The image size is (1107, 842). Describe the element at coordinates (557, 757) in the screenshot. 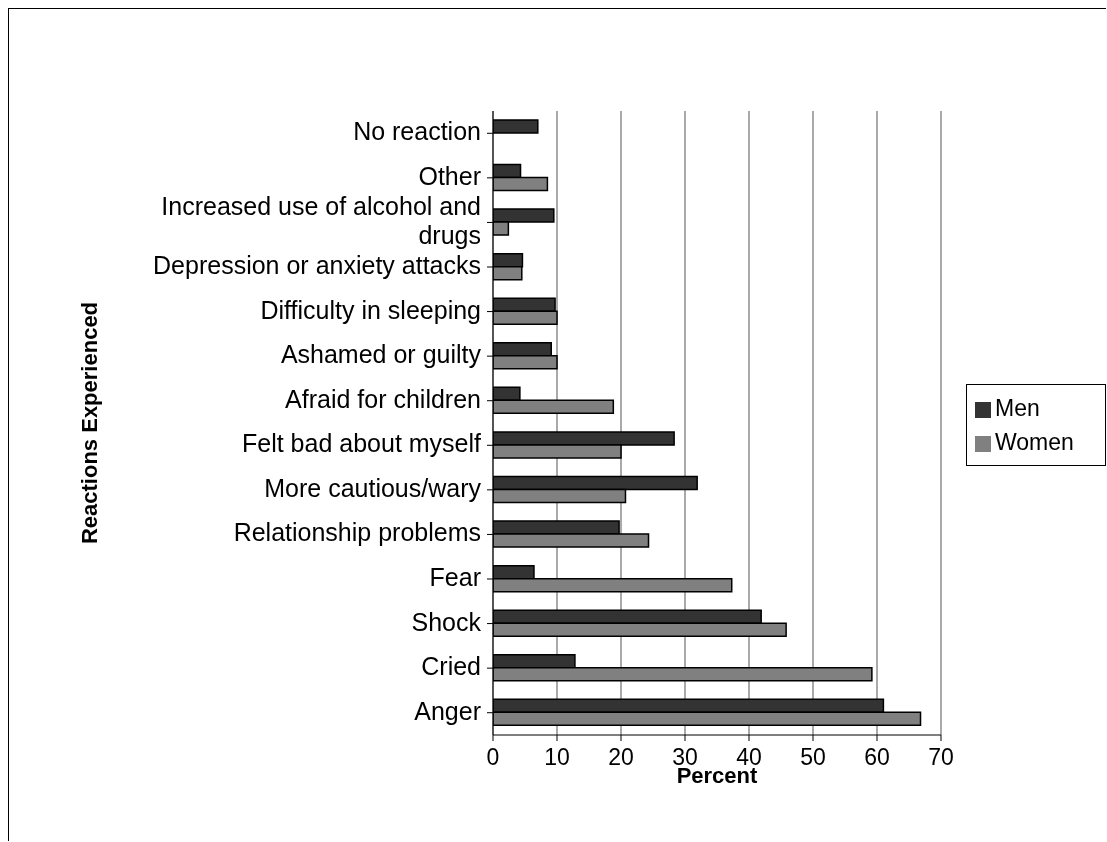

I see `x-tick-label: 10` at that location.